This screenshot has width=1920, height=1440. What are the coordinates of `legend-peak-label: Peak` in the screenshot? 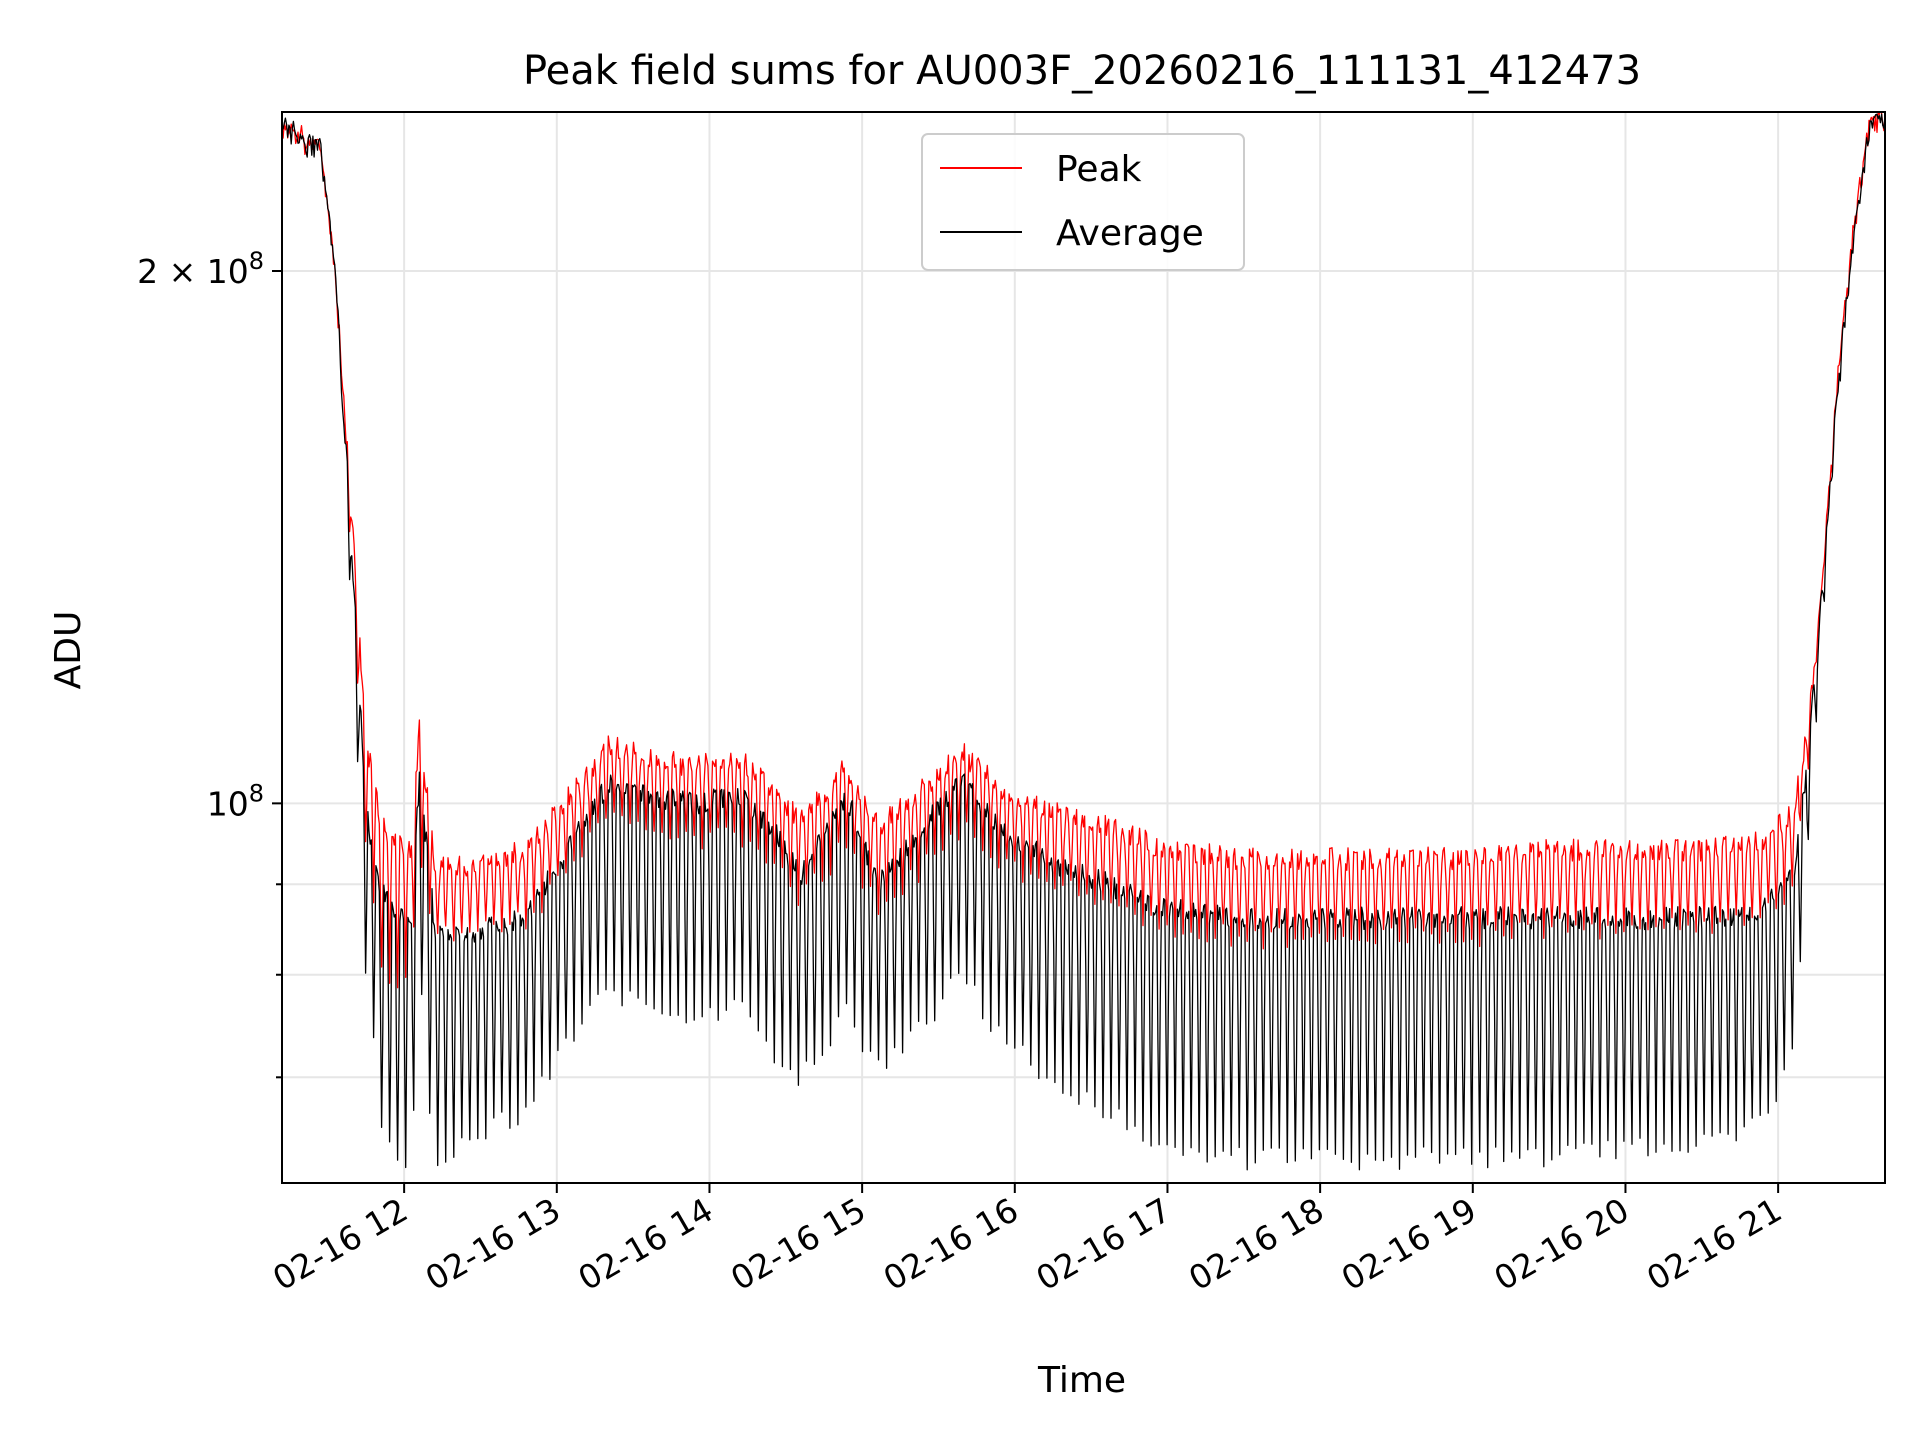 It's located at (1099, 169).